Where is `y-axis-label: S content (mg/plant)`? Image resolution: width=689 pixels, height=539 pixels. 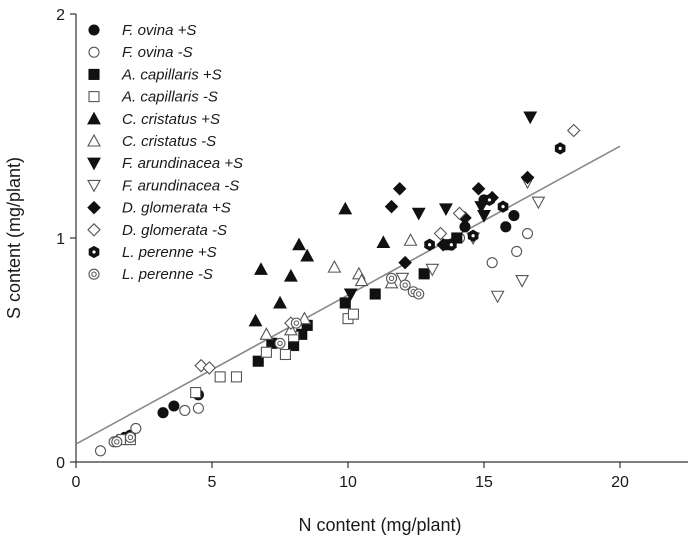
y-axis-label: S content (mg/plant) is located at coordinates (14, 238).